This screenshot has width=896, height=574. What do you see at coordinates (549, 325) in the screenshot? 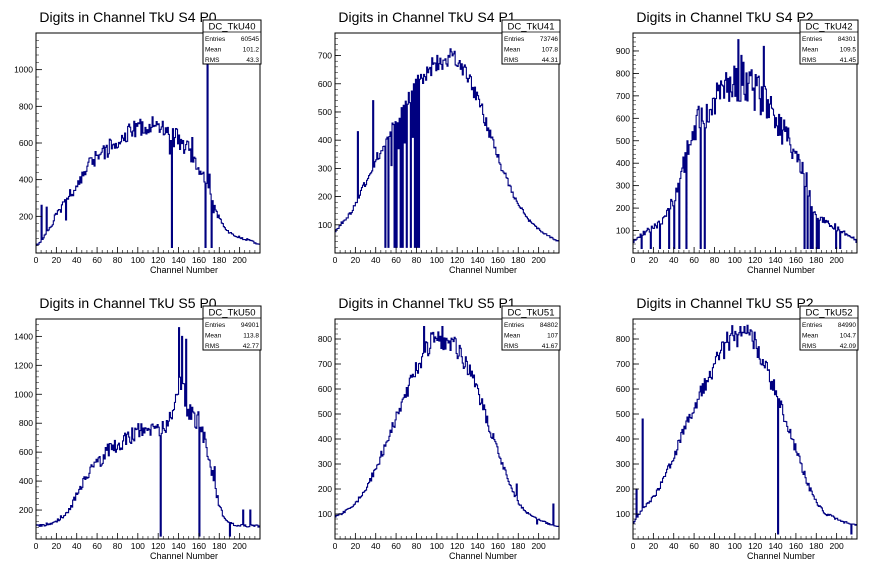
I see `stats-value-entries: 84802` at bounding box center [549, 325].